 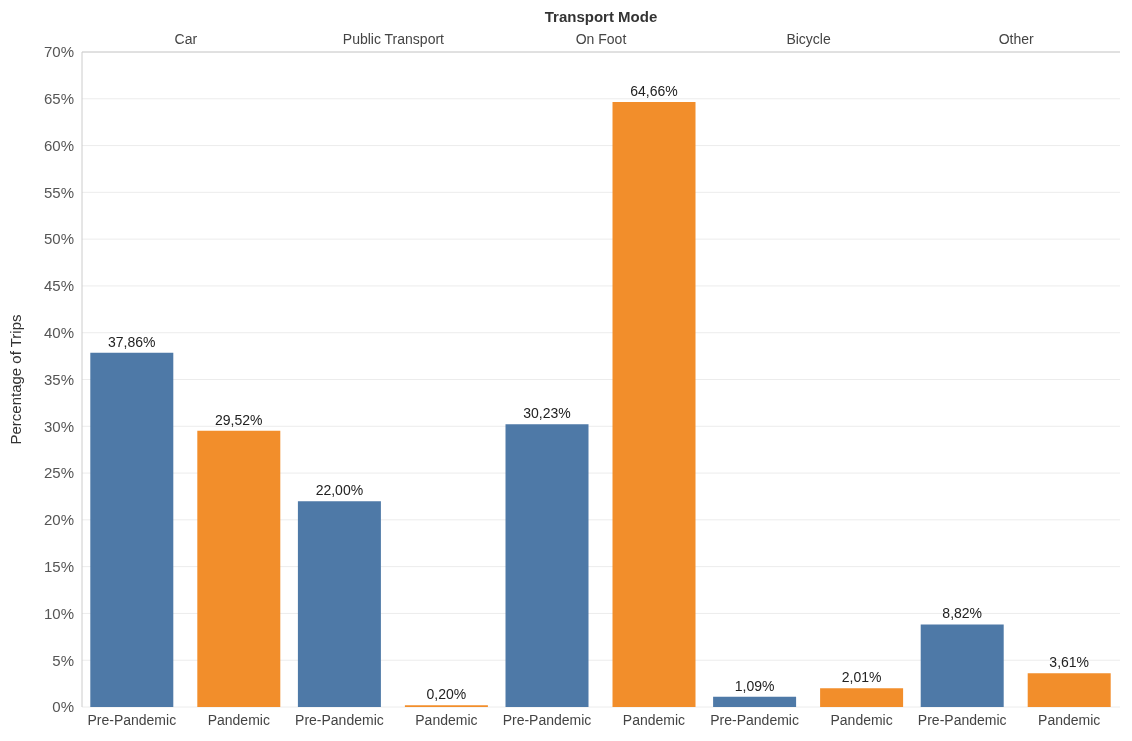 What do you see at coordinates (58, 520) in the screenshot?
I see `y-tick-label: 20%` at bounding box center [58, 520].